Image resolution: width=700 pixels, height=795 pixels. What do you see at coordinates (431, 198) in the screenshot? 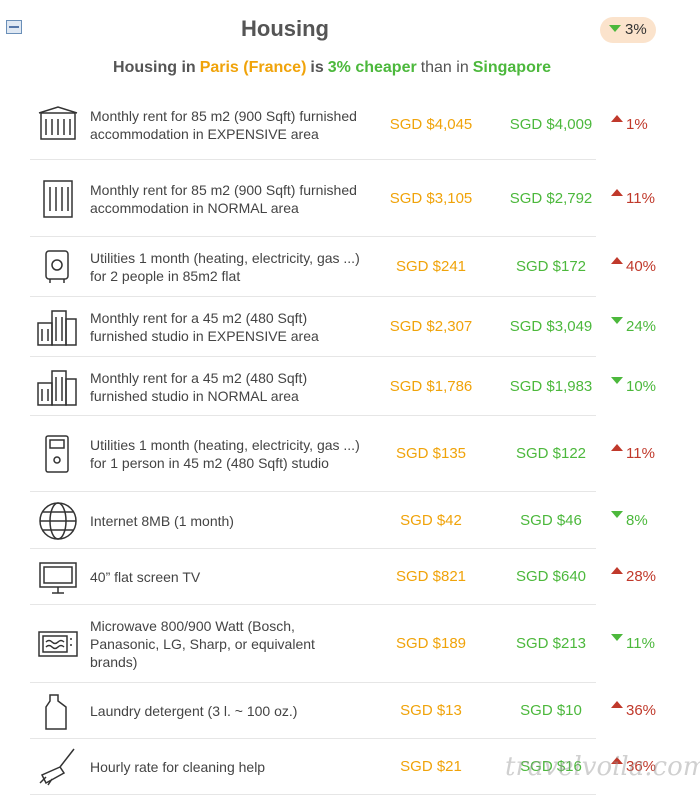
I see `price-paris: SGD $3,105` at bounding box center [431, 198].